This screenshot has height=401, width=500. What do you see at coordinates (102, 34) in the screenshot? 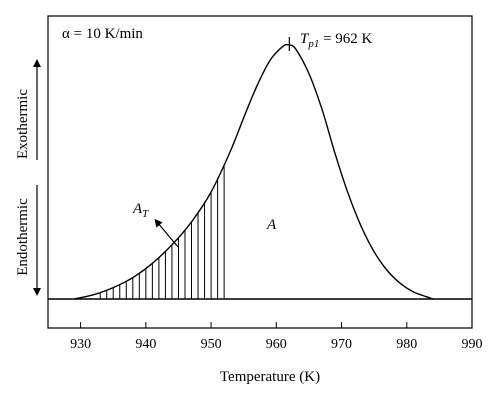
I see `heating-rate-label: α = 10 K/min` at bounding box center [102, 34].